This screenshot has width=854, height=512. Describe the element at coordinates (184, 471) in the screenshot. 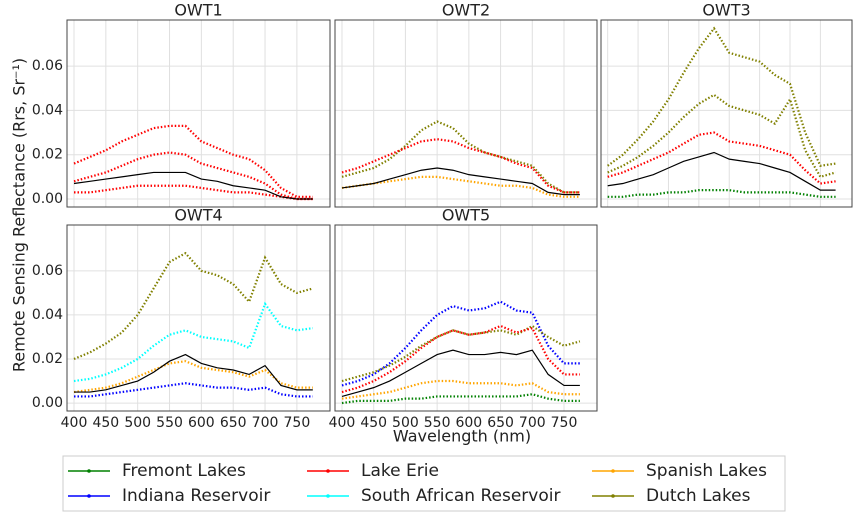

I see `legend-label: Fremont Lakes` at that location.